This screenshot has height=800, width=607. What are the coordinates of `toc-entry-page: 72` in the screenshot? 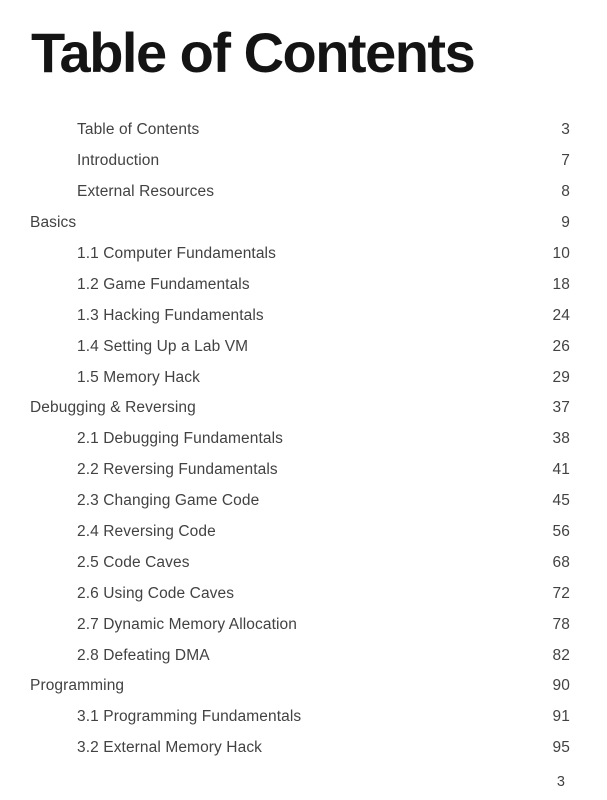 It's located at (561, 593).